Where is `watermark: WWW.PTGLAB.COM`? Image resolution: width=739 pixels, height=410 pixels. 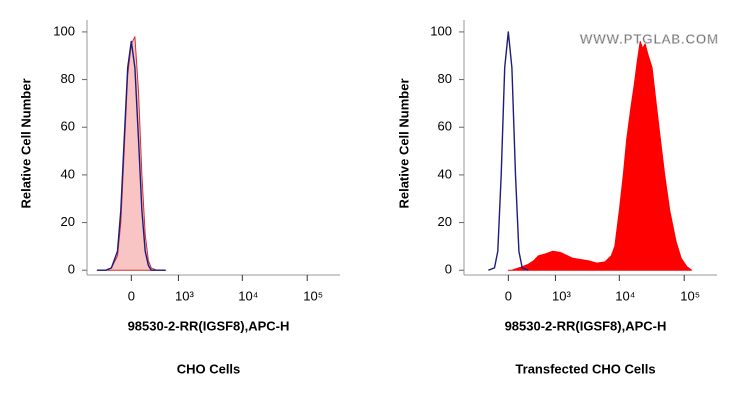
watermark: WWW.PTGLAB.COM is located at coordinates (649, 38).